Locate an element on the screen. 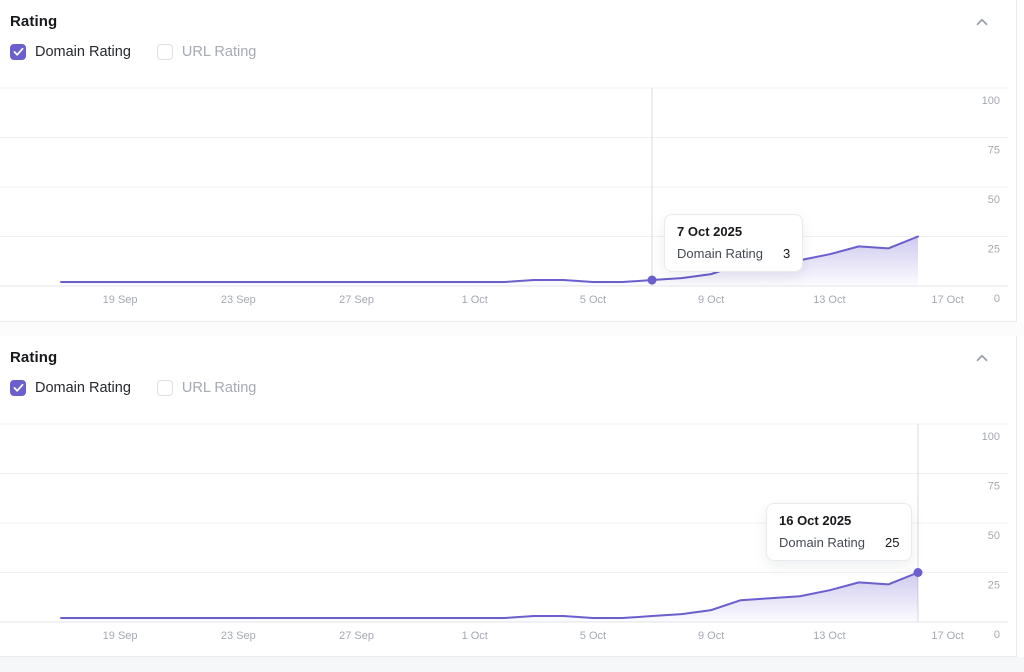  tooltip-row: Domain Rating 3 is located at coordinates (733, 253).